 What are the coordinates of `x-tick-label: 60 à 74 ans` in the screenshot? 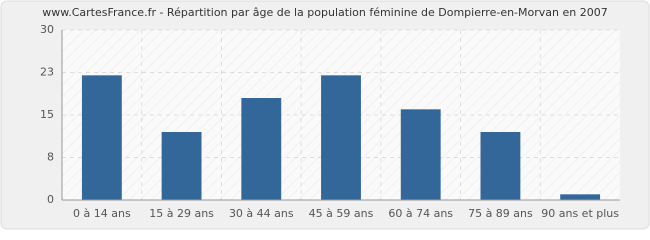 It's located at (420, 213).